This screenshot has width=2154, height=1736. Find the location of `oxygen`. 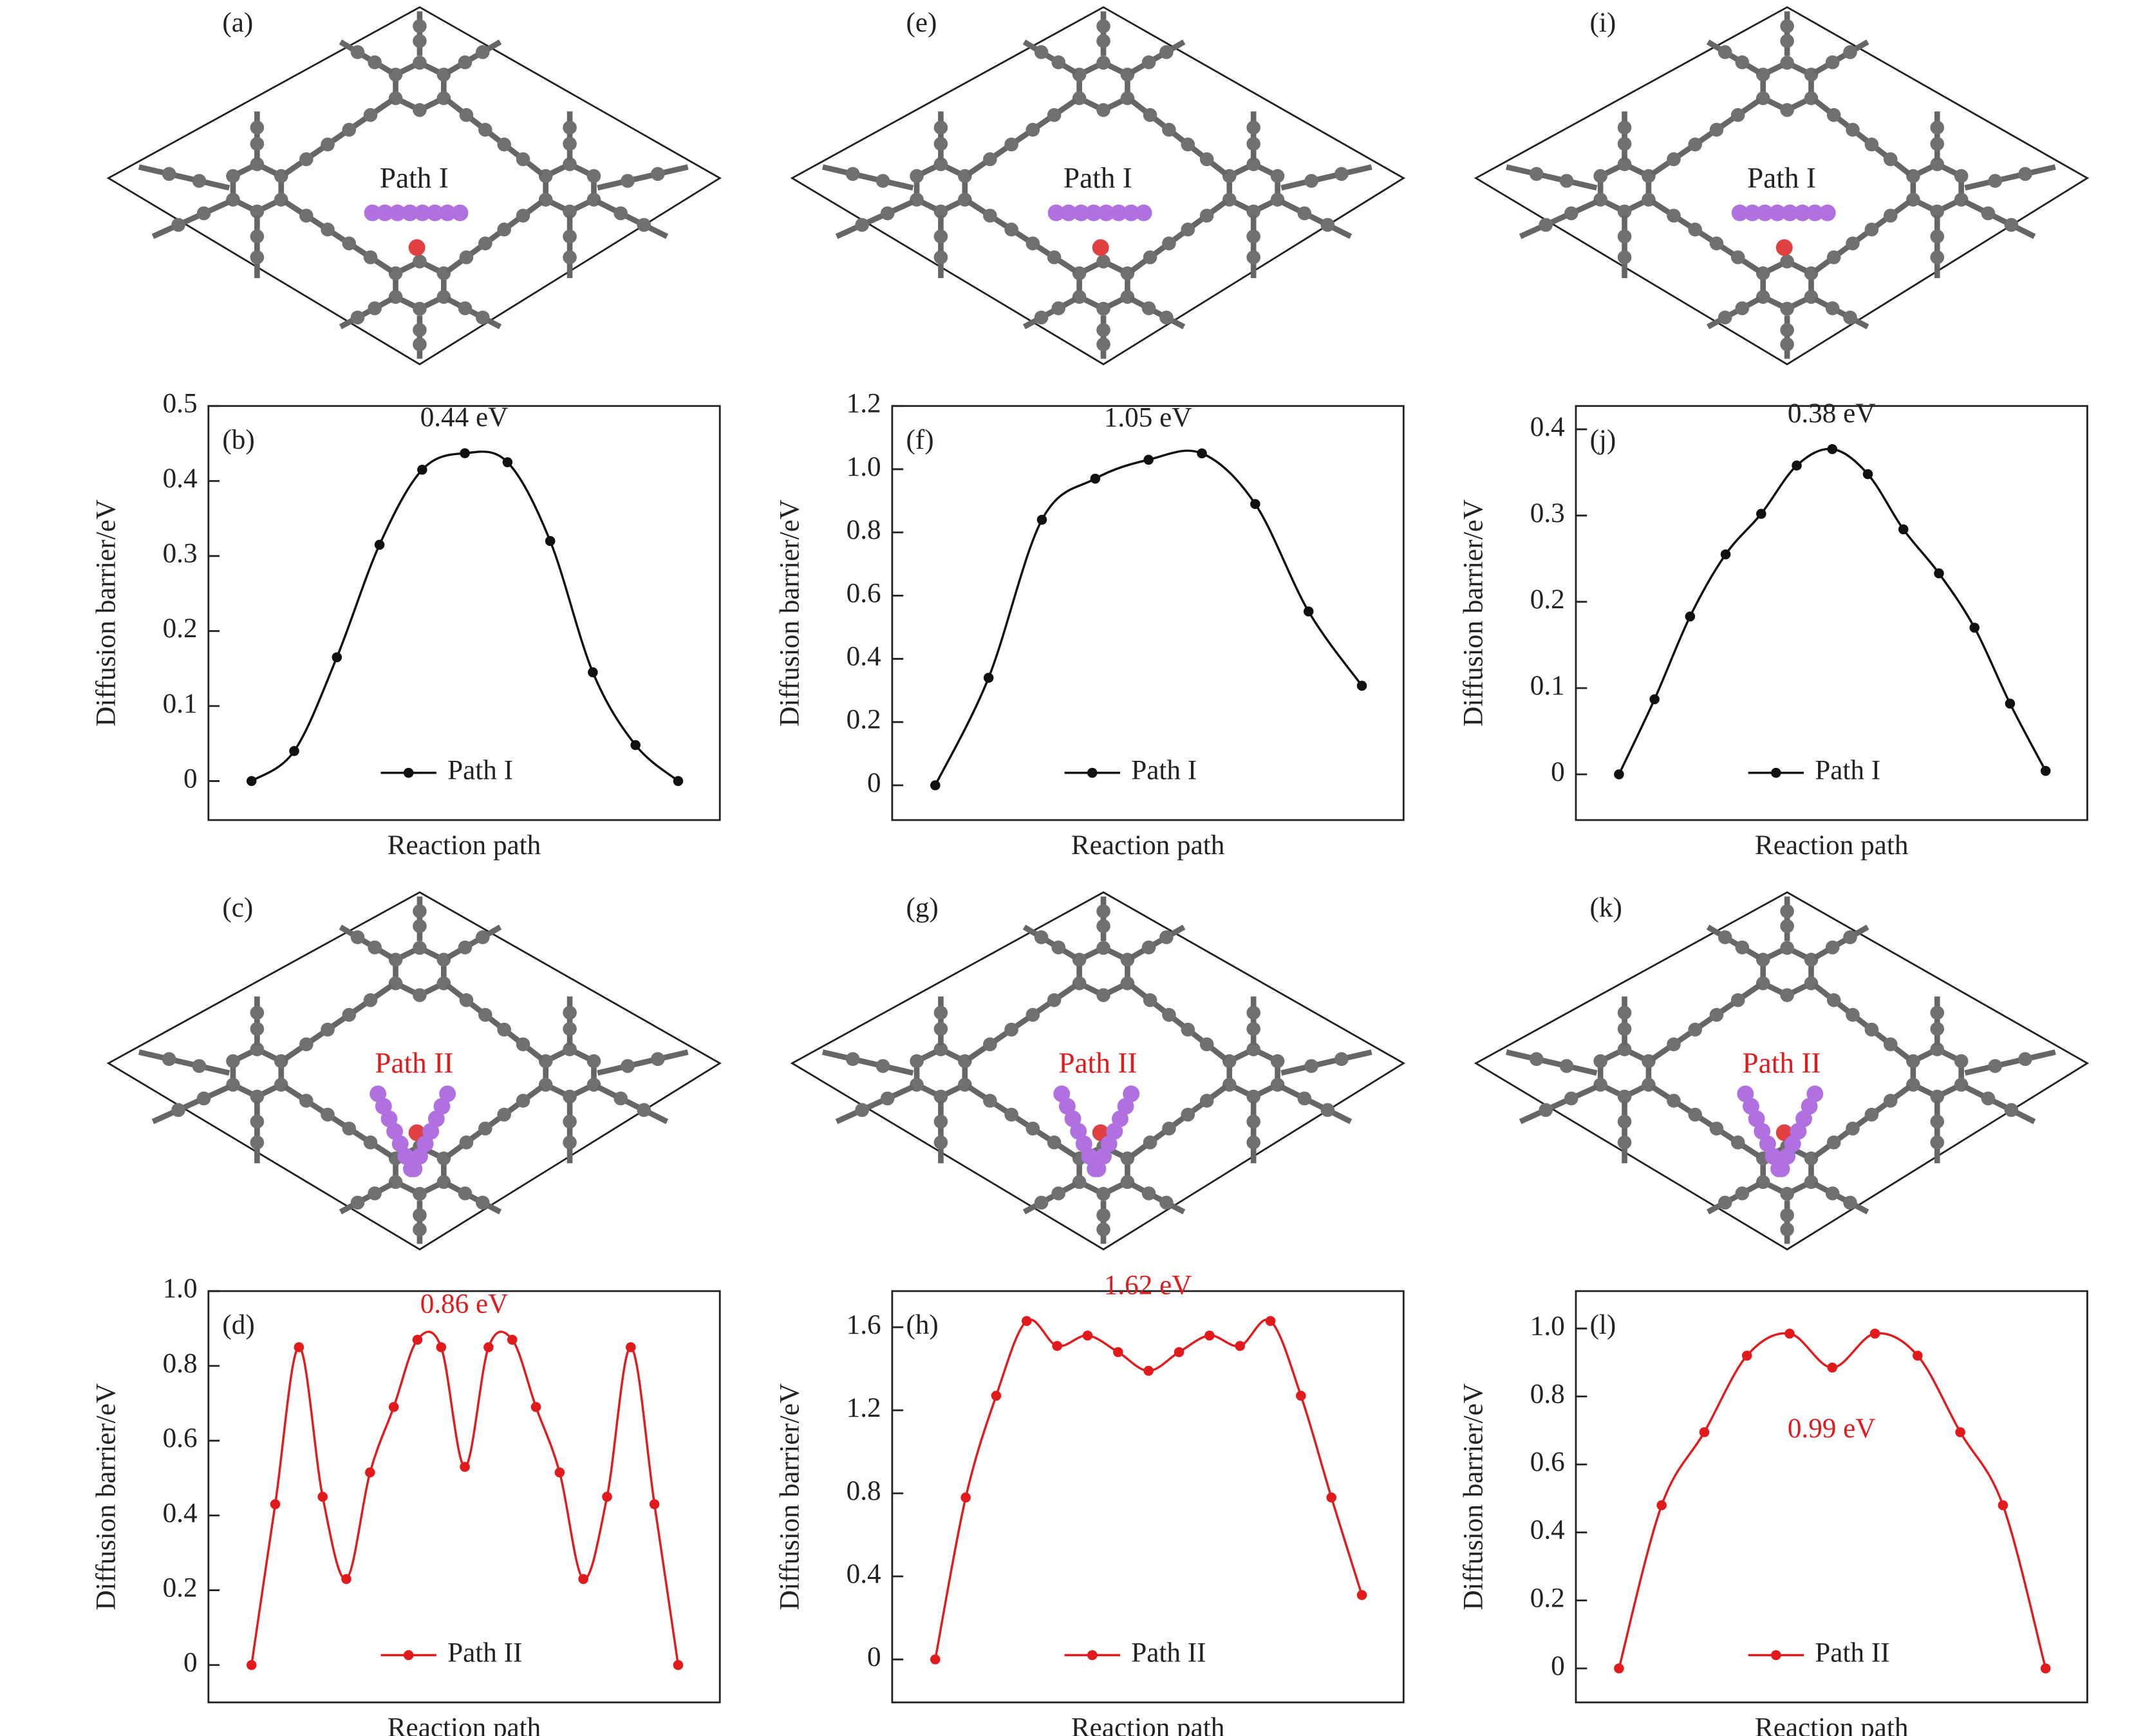

oxygen is located at coordinates (417, 247).